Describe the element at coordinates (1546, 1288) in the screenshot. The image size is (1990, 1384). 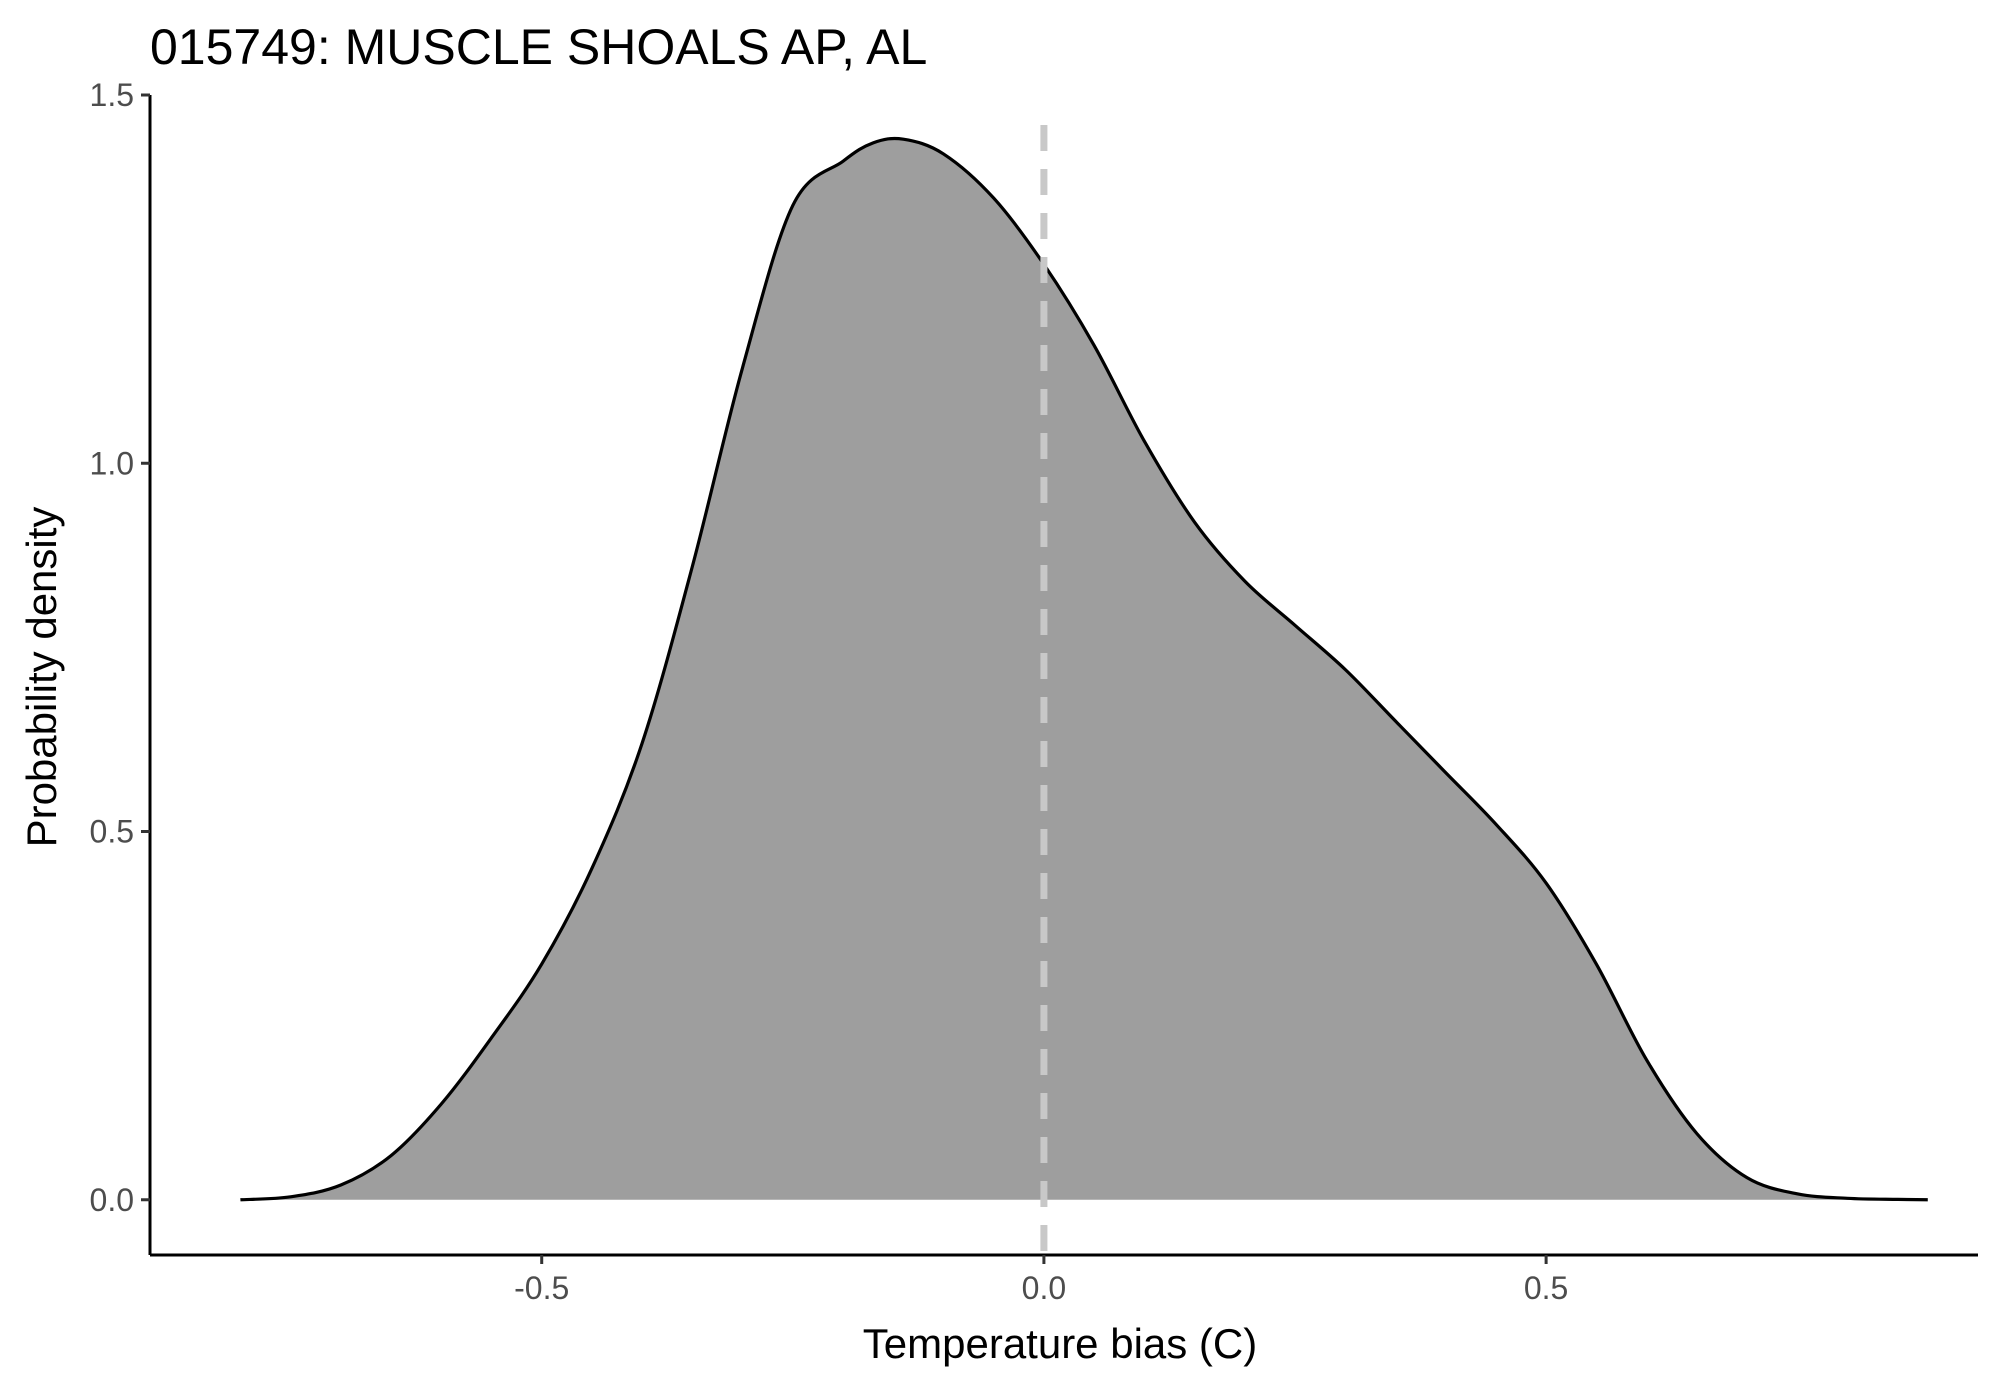
I see `x-tick-label: 0.5` at that location.